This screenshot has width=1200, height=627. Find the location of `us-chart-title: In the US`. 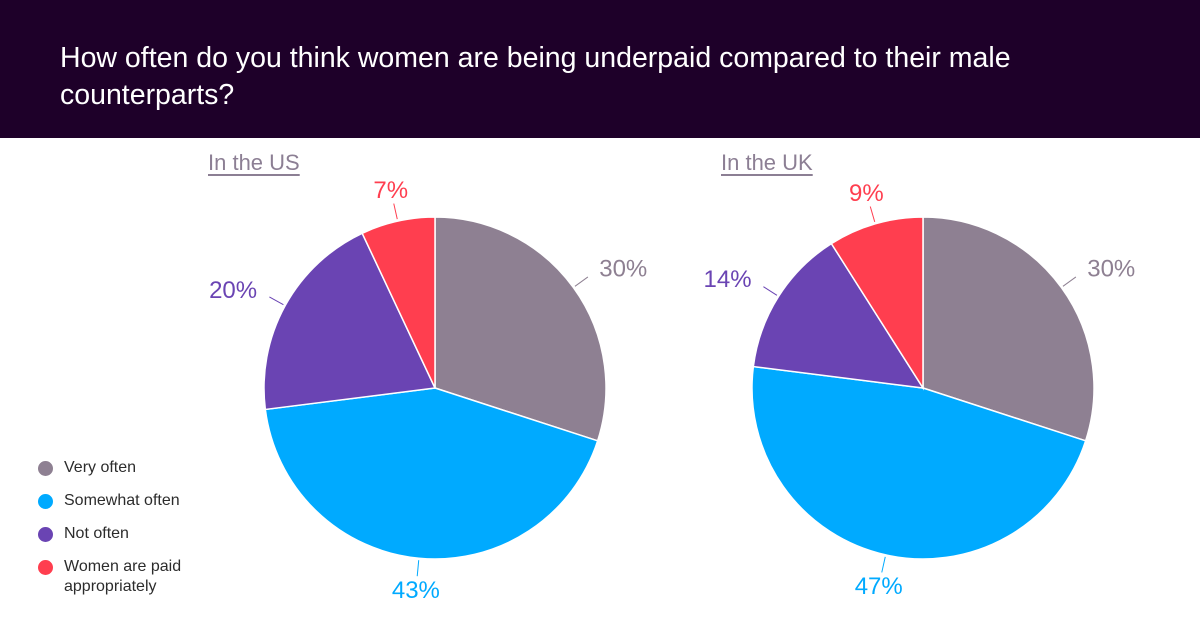

us-chart-title: In the US is located at coordinates (254, 162).